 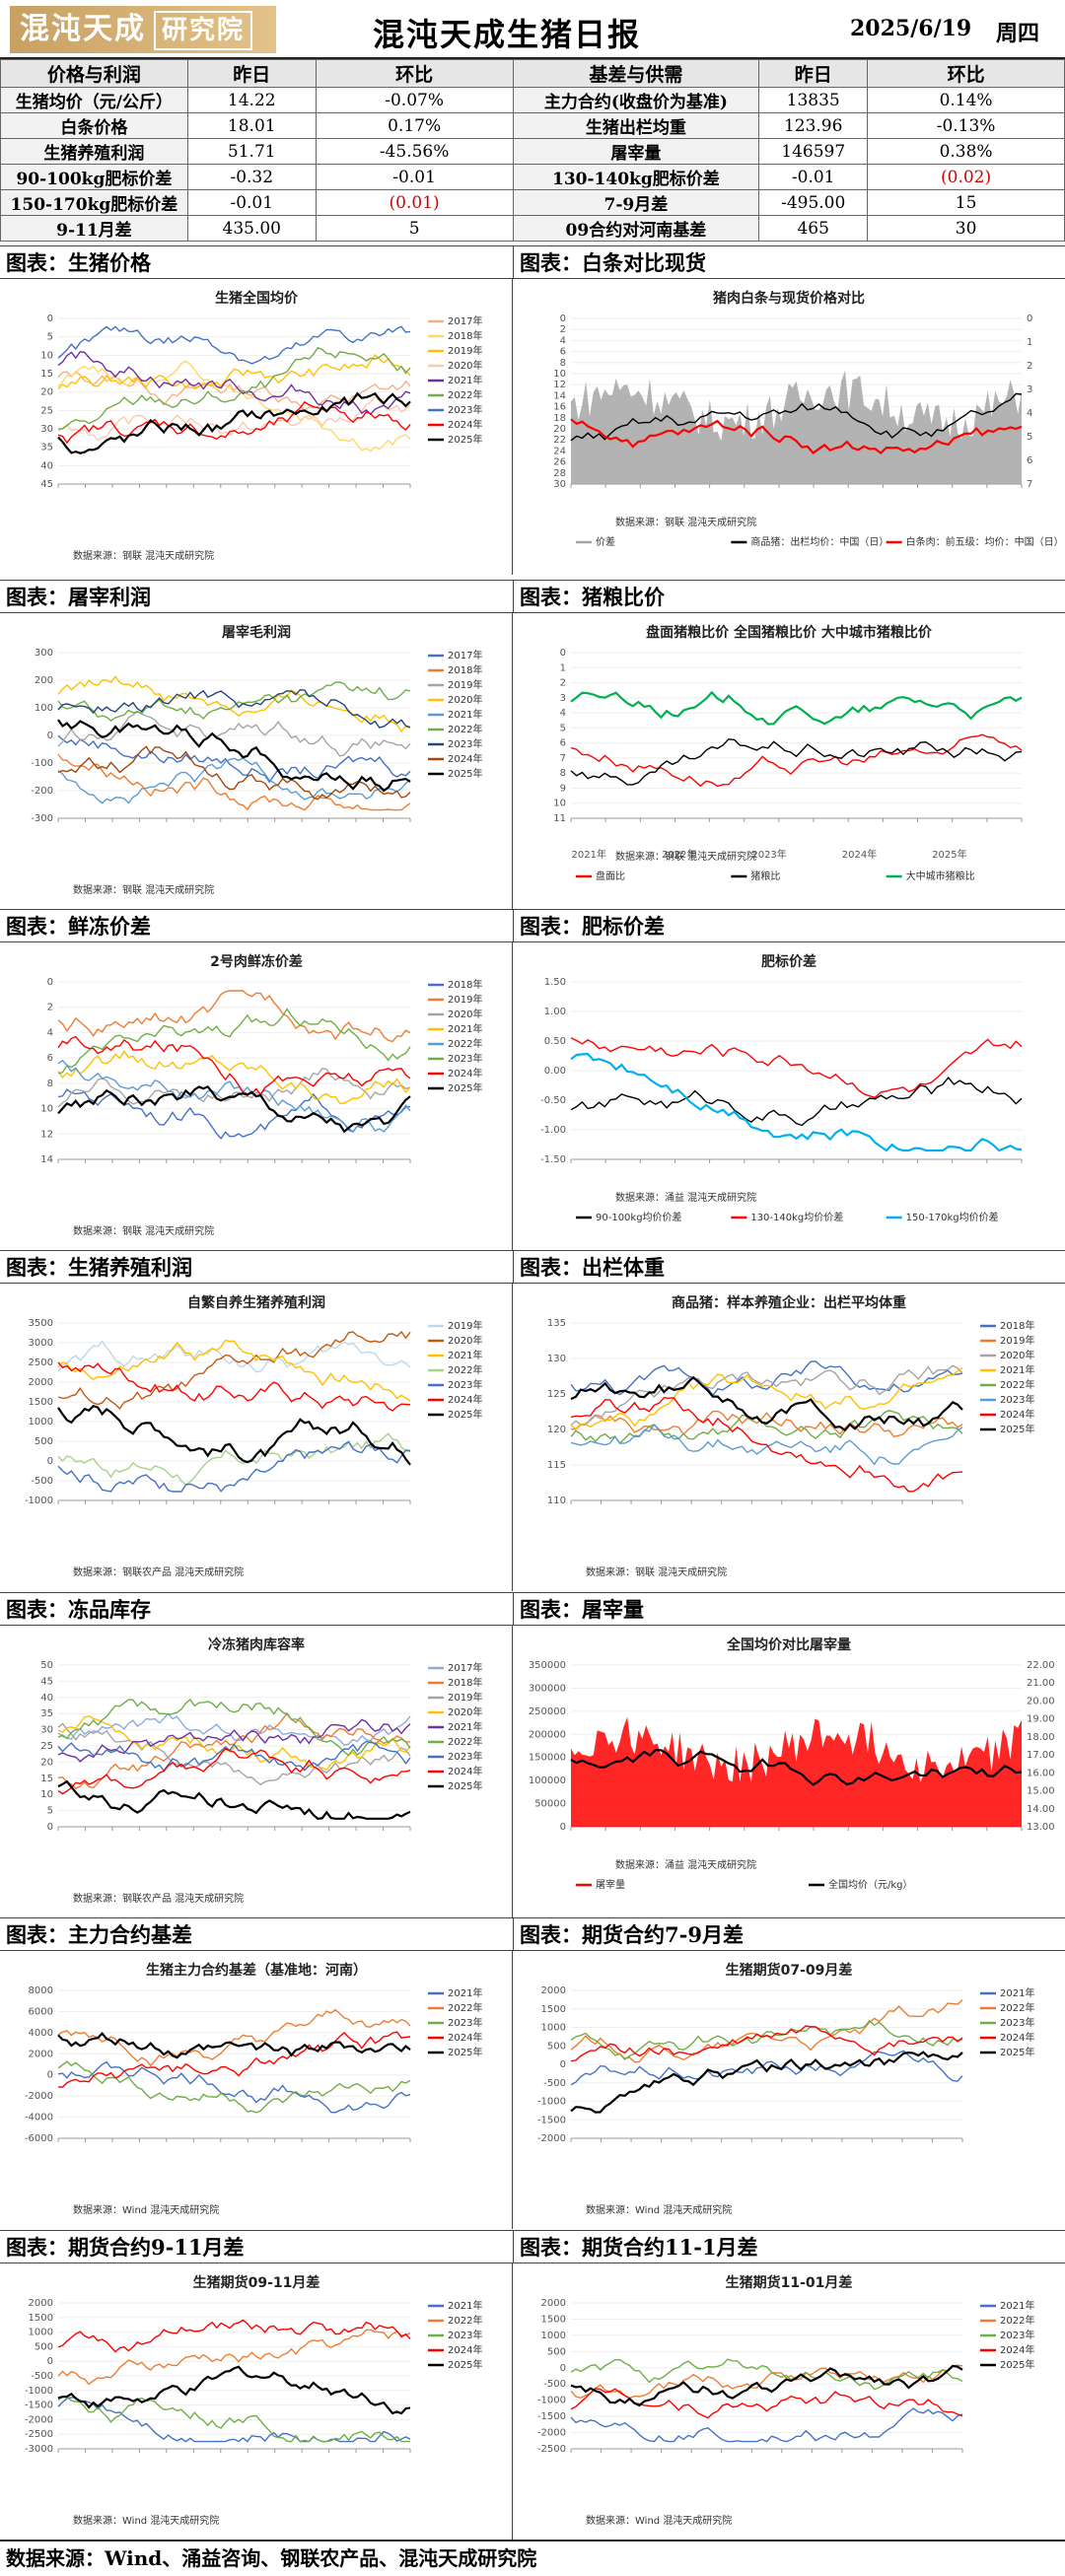 What do you see at coordinates (813, 152) in the screenshot?
I see `kpi-cell-r-val: 146597` at bounding box center [813, 152].